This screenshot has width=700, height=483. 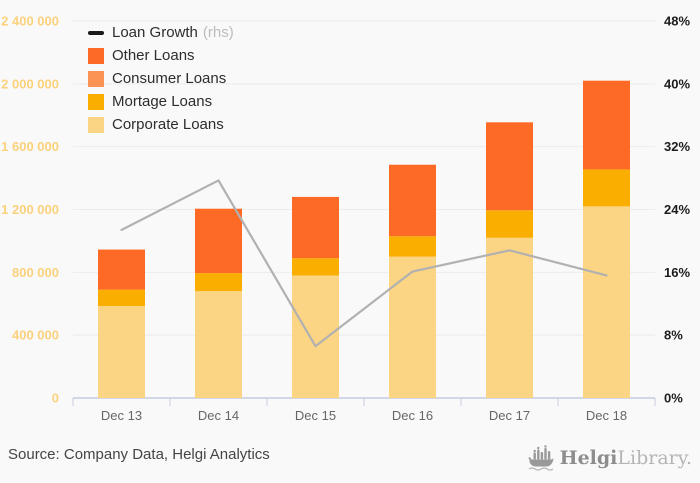 What do you see at coordinates (218, 415) in the screenshot?
I see `x-axis-category-label: Dec 14` at bounding box center [218, 415].